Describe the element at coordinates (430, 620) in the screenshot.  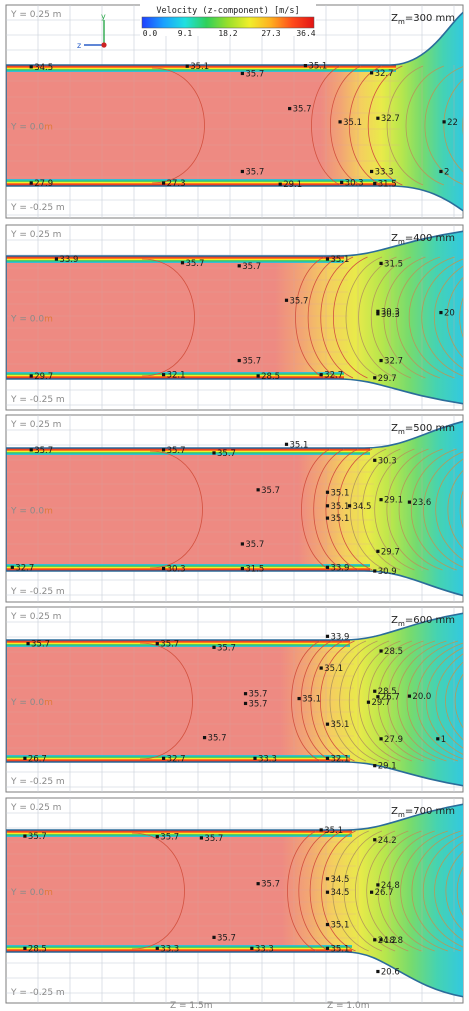
I see `zm-label-value: =600 mm` at that location.